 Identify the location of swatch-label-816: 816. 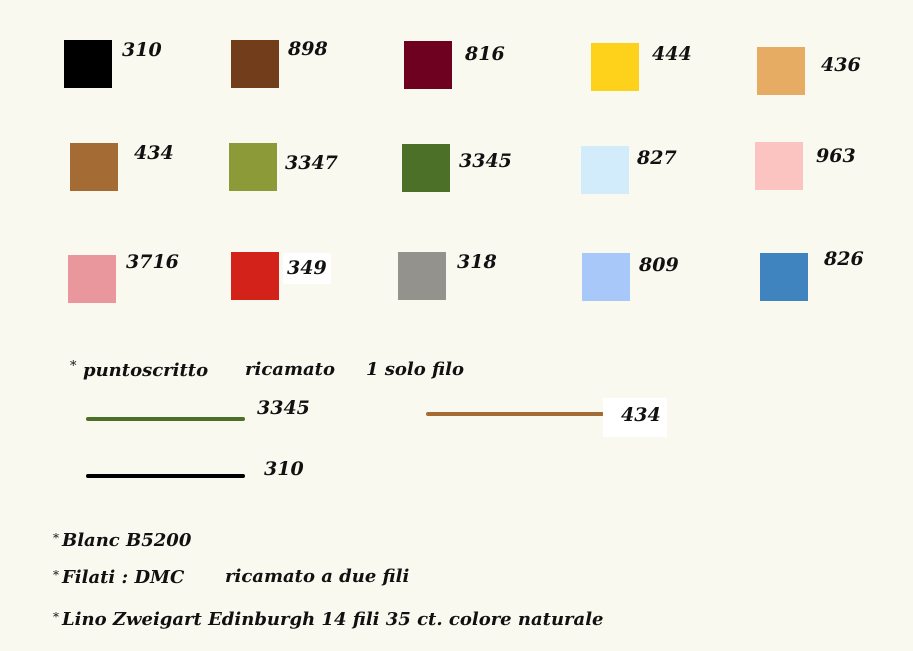
(485, 54).